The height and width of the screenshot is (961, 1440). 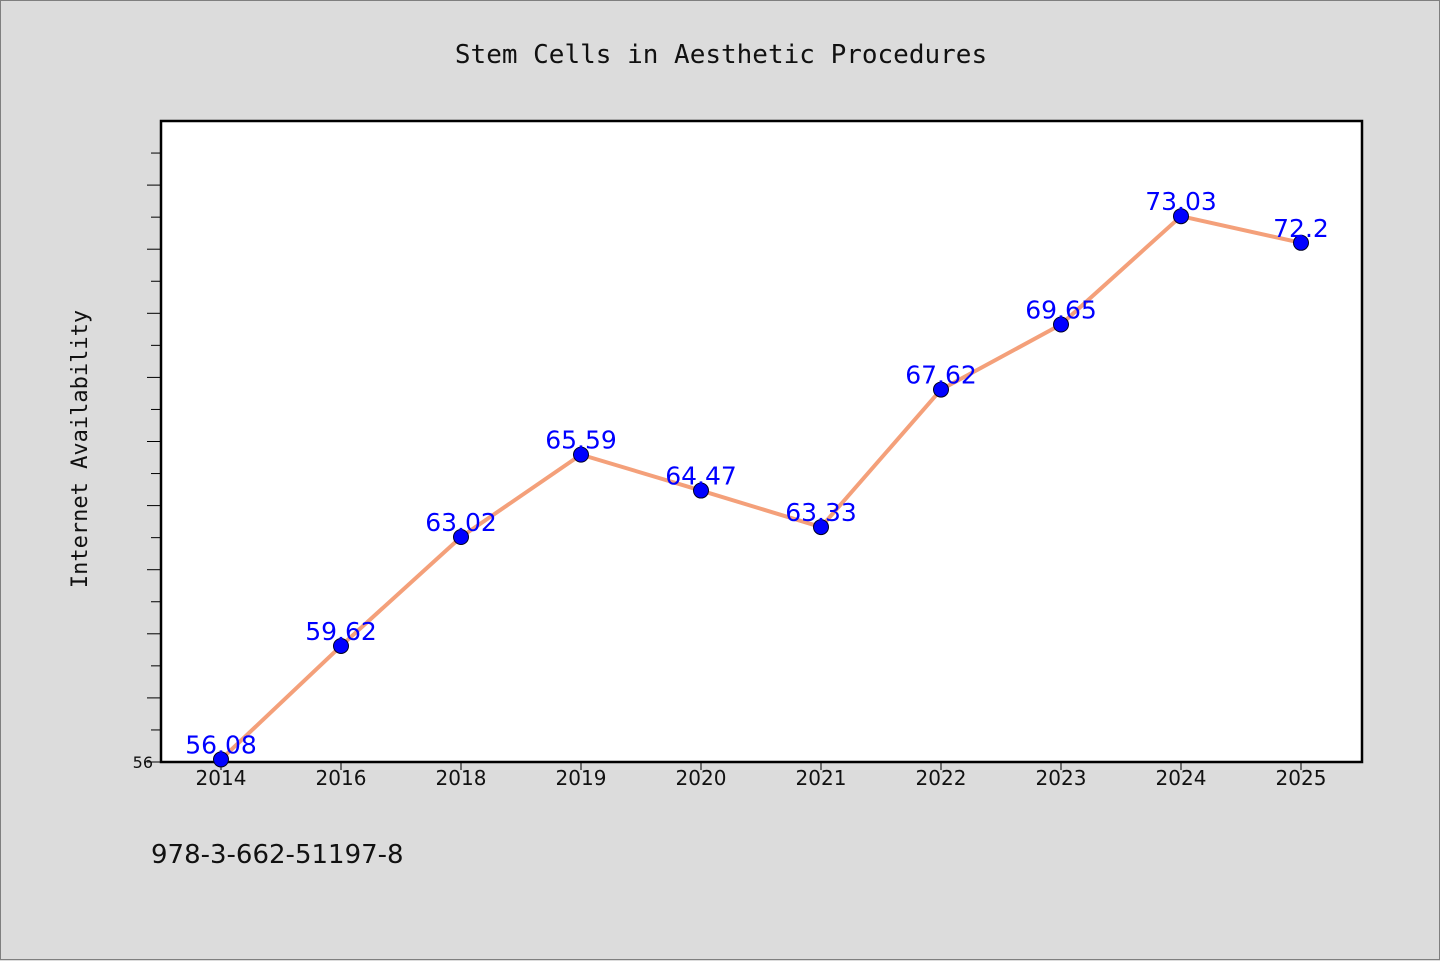 I want to click on x-tick-label: 2019, so click(x=581, y=778).